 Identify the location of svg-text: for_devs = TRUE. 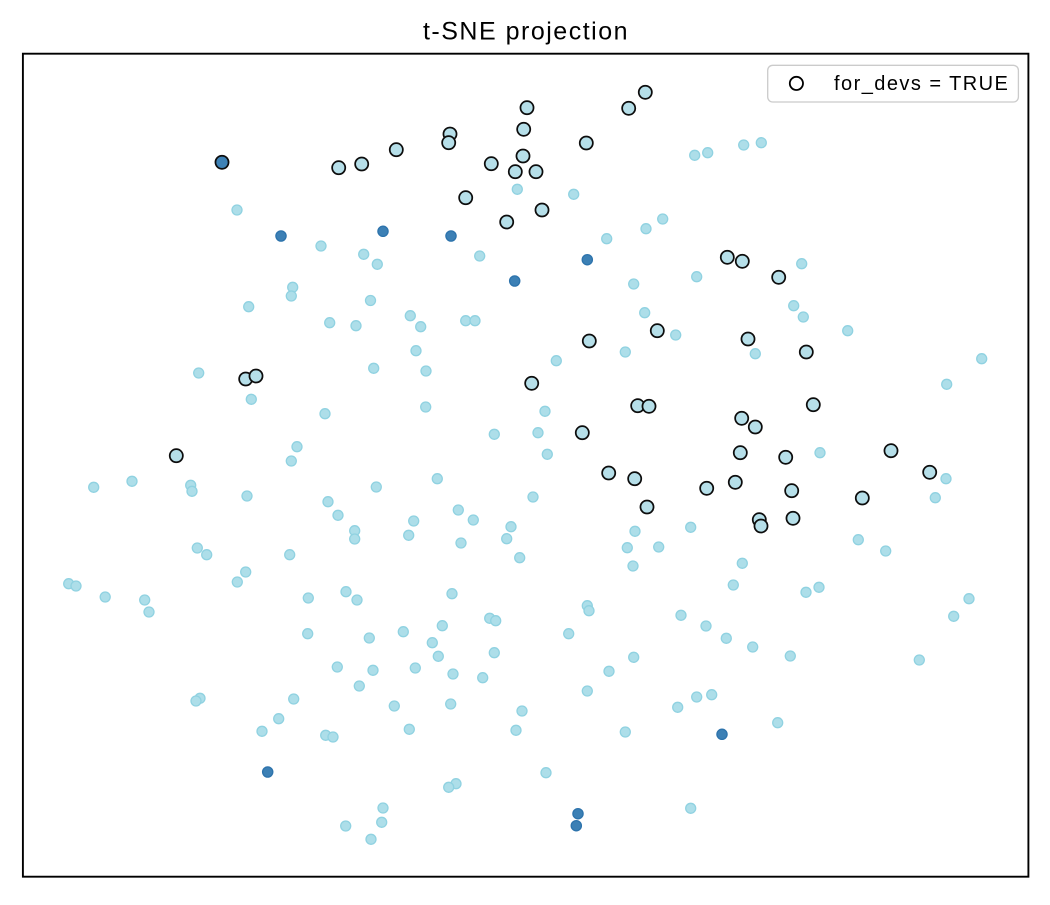
(921, 84).